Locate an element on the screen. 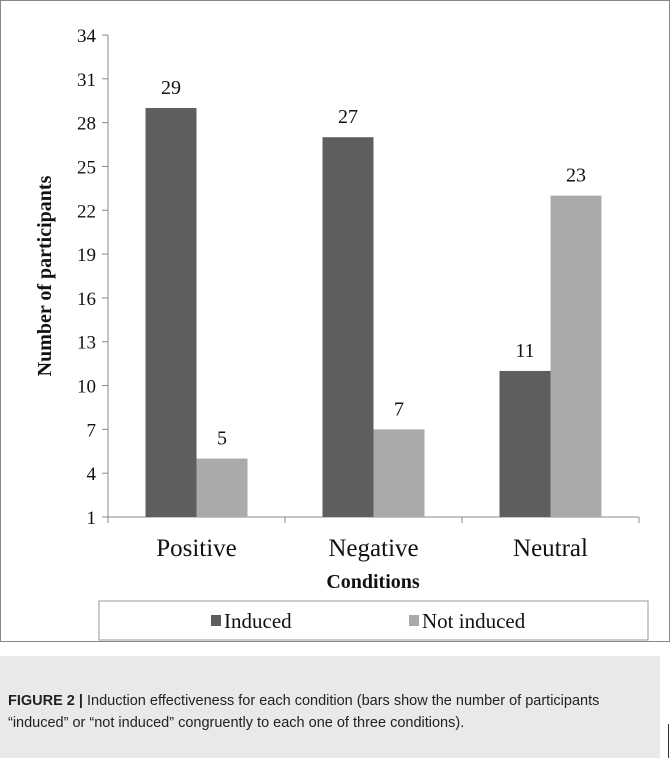 Image resolution: width=670 pixels, height=758 pixels. y-tick-label: 34 is located at coordinates (87, 36).